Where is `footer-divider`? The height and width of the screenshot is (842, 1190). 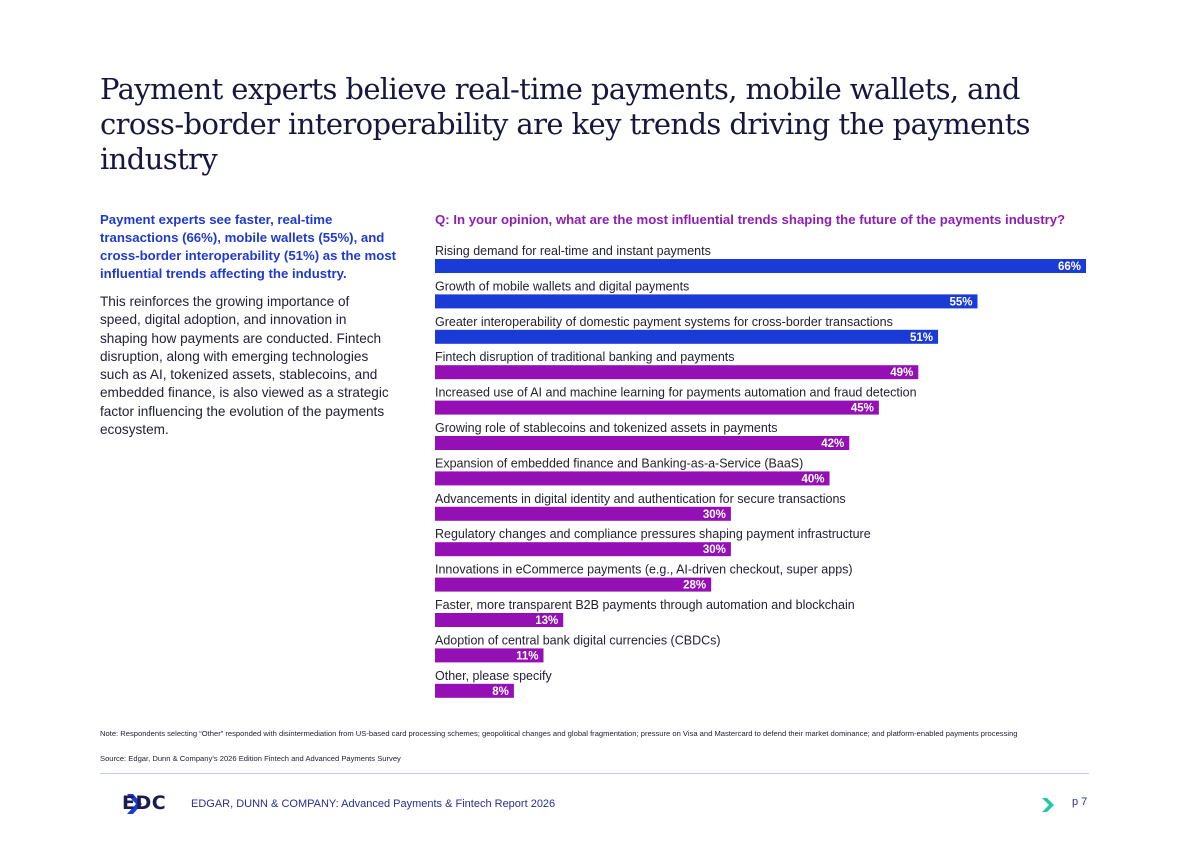
footer-divider is located at coordinates (594, 773).